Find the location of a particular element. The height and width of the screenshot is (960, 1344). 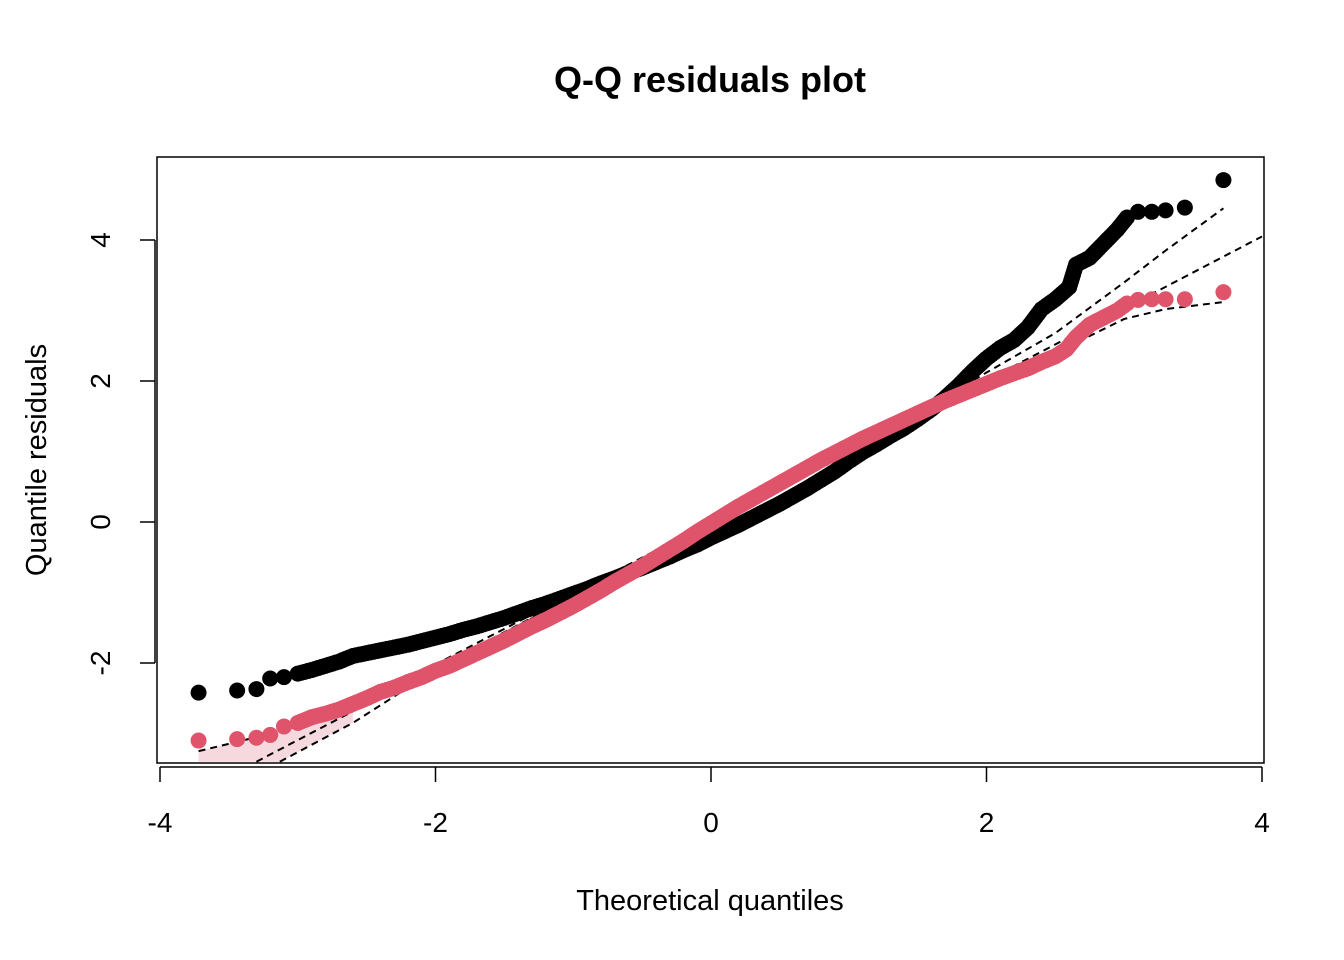

y-tick-label: -2 is located at coordinates (100, 663).